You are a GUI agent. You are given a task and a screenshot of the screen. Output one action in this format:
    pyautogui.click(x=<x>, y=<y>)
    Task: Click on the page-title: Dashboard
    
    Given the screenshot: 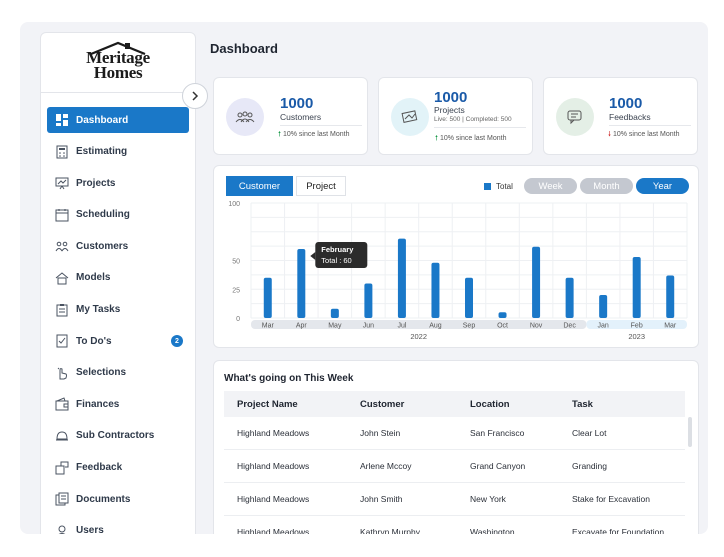 What is the action you would take?
    pyautogui.click(x=244, y=48)
    